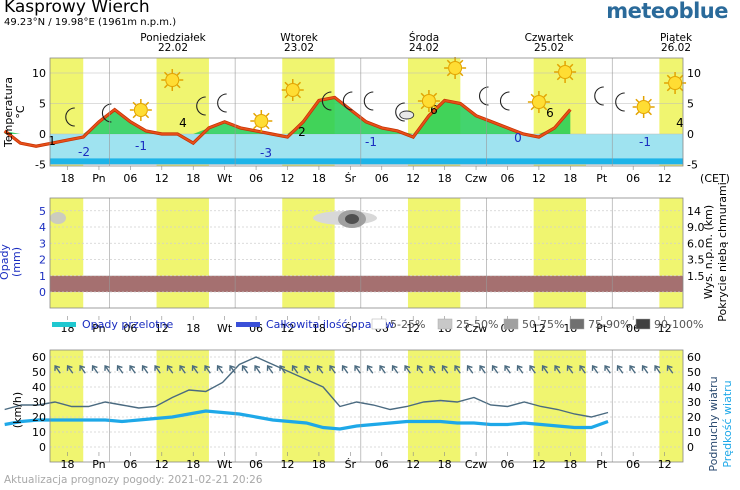 This screenshot has height=490, width=740. What do you see at coordinates (299, 38) in the screenshot?
I see `day-name-label: Wtorek` at bounding box center [299, 38].